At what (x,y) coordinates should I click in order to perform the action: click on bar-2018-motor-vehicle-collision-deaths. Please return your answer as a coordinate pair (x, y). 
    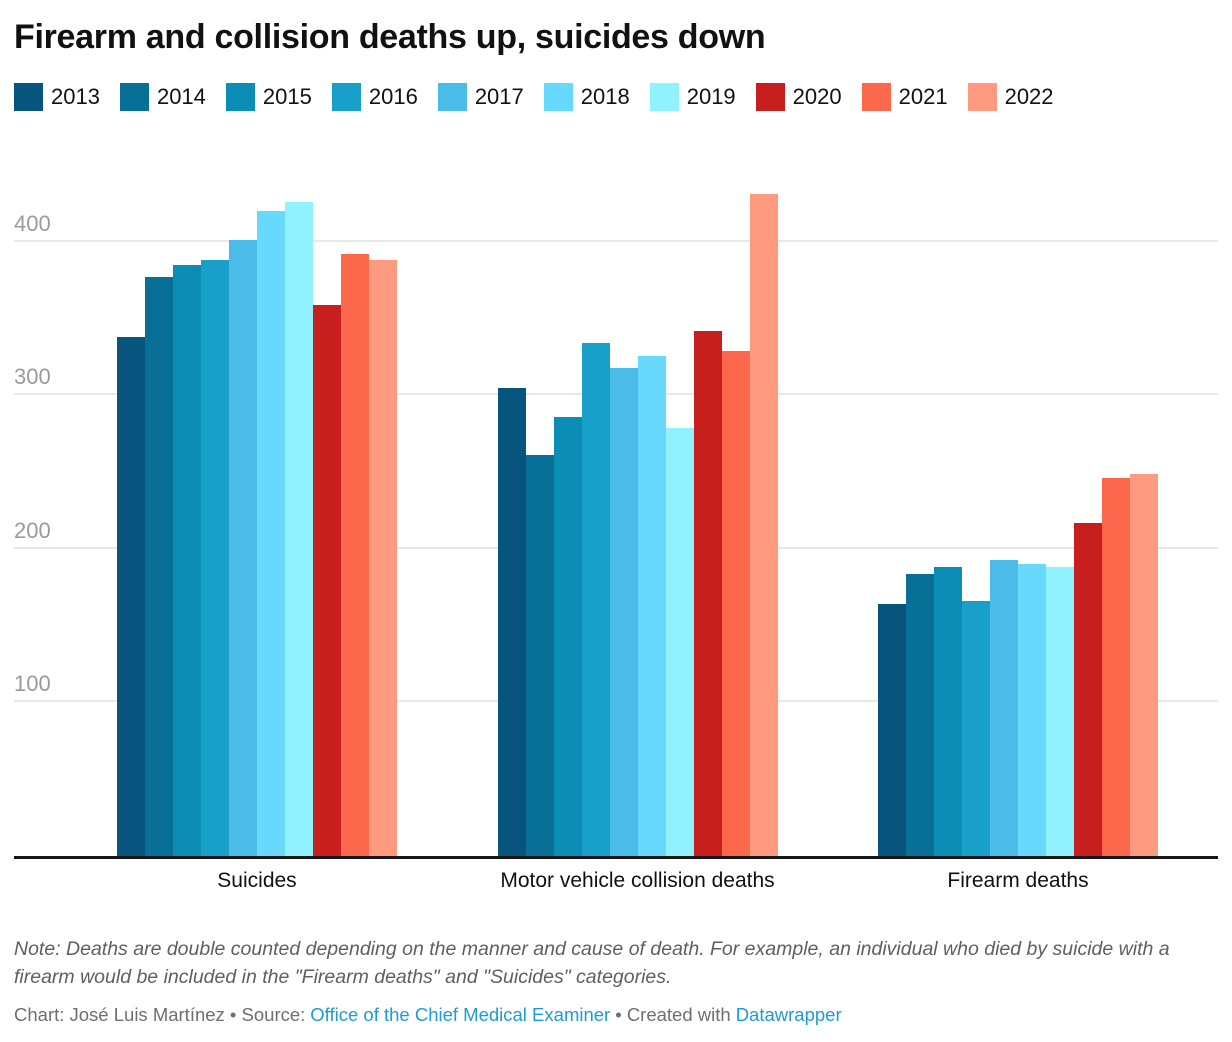
    Looking at the image, I should click on (651, 605).